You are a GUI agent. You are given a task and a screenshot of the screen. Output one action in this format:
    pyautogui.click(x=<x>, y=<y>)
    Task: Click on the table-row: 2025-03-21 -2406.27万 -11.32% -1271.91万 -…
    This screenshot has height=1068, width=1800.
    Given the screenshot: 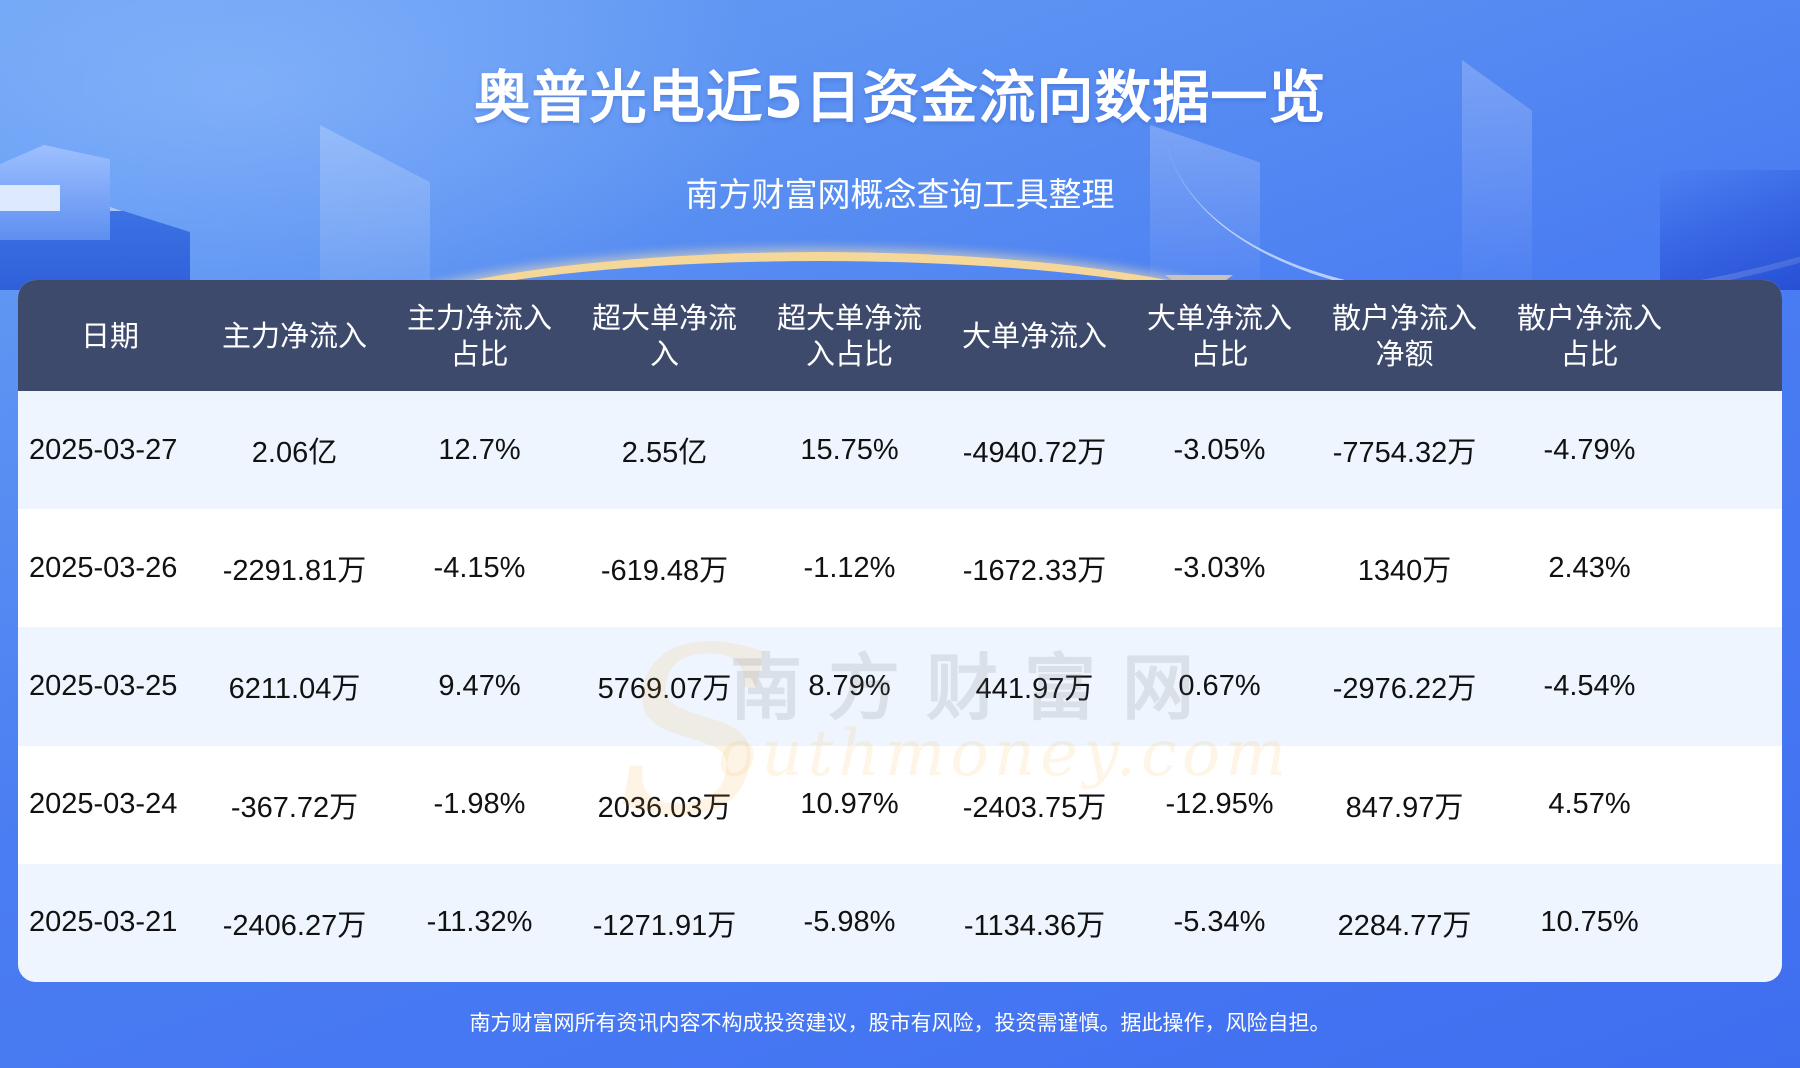 What is the action you would take?
    pyautogui.click(x=900, y=922)
    